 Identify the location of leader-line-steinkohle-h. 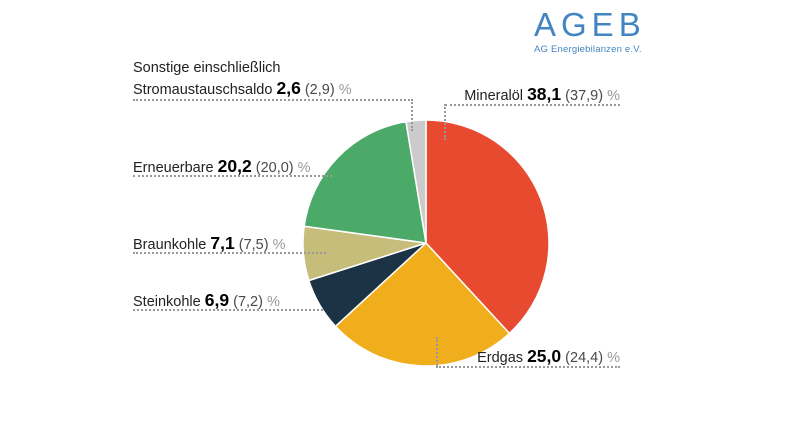
(228, 310).